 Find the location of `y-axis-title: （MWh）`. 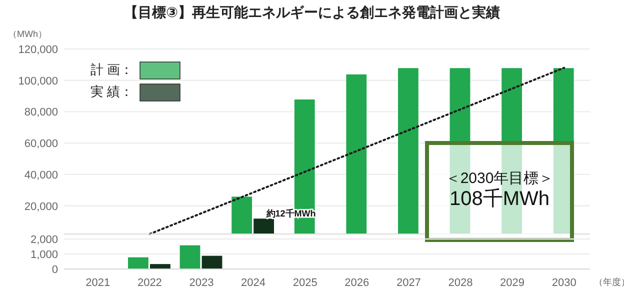

y-axis-title: （MWh） is located at coordinates (27, 34).